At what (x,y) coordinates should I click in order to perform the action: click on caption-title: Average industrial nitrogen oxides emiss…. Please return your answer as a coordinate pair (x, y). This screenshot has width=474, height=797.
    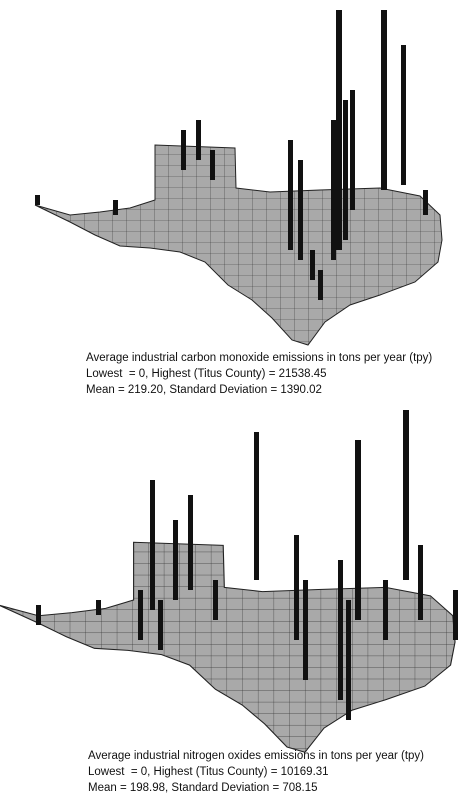
    Looking at the image, I should click on (256, 756).